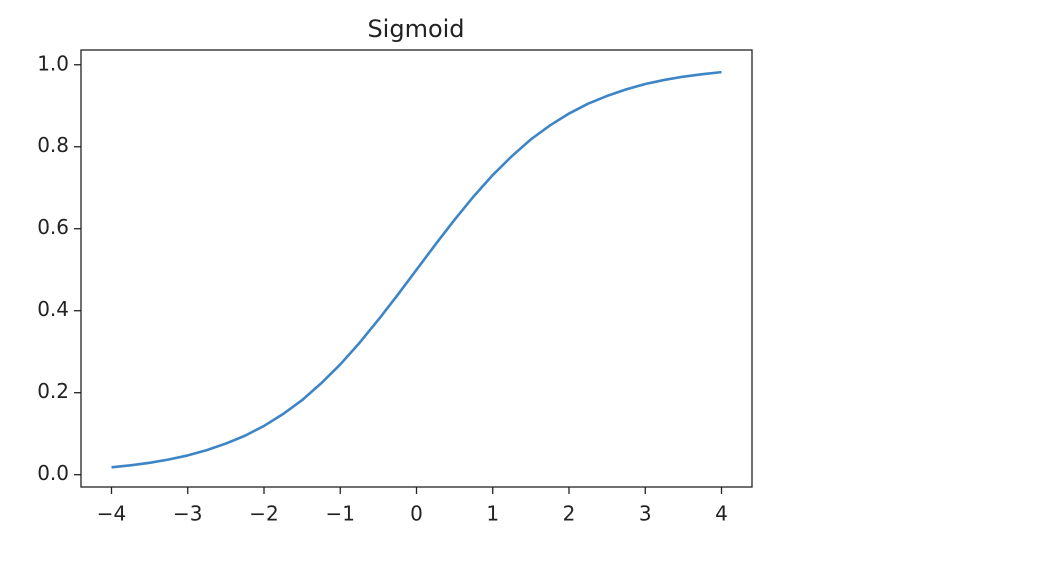  What do you see at coordinates (416, 514) in the screenshot?
I see `x-tick-label: 0` at bounding box center [416, 514].